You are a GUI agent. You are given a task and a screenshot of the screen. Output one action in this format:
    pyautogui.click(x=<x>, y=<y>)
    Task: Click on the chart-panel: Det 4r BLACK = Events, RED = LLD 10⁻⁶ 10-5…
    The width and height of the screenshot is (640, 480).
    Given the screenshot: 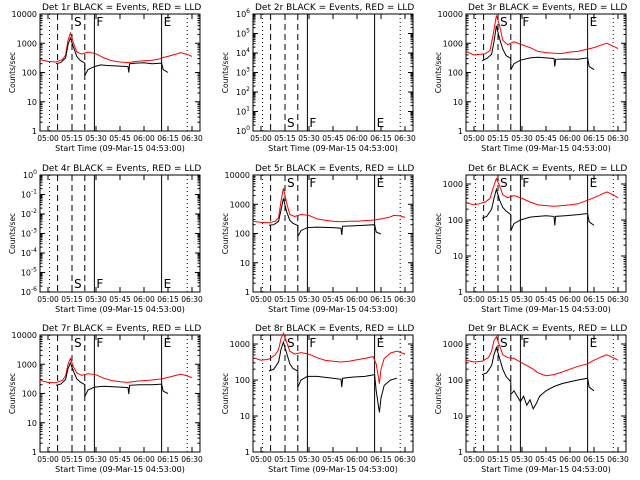 What is the action you would take?
    pyautogui.click(x=105, y=239)
    